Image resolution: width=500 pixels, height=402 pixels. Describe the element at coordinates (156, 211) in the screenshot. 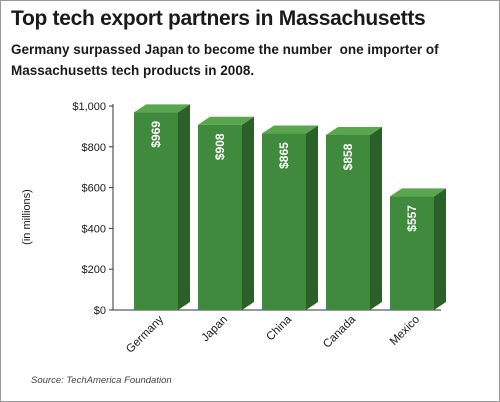

I see `bar-germany` at that location.